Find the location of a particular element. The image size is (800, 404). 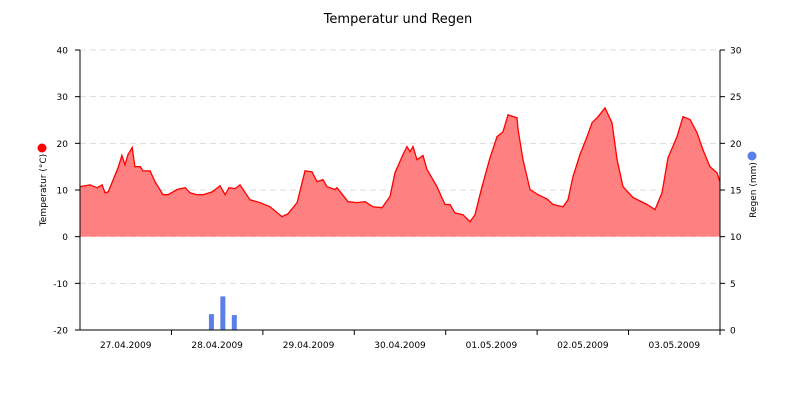

y-right-tick-label: 25 is located at coordinates (735, 98).